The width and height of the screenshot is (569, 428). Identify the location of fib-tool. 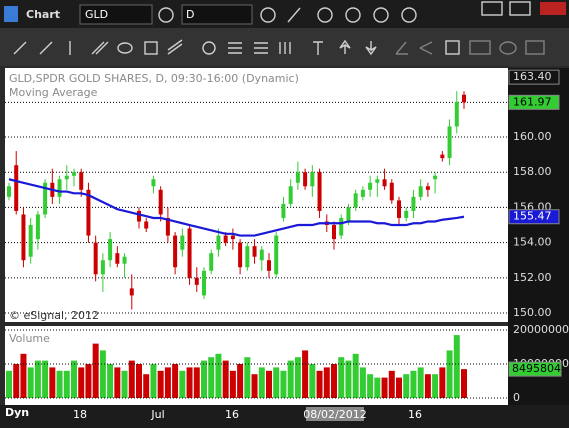
(235, 48).